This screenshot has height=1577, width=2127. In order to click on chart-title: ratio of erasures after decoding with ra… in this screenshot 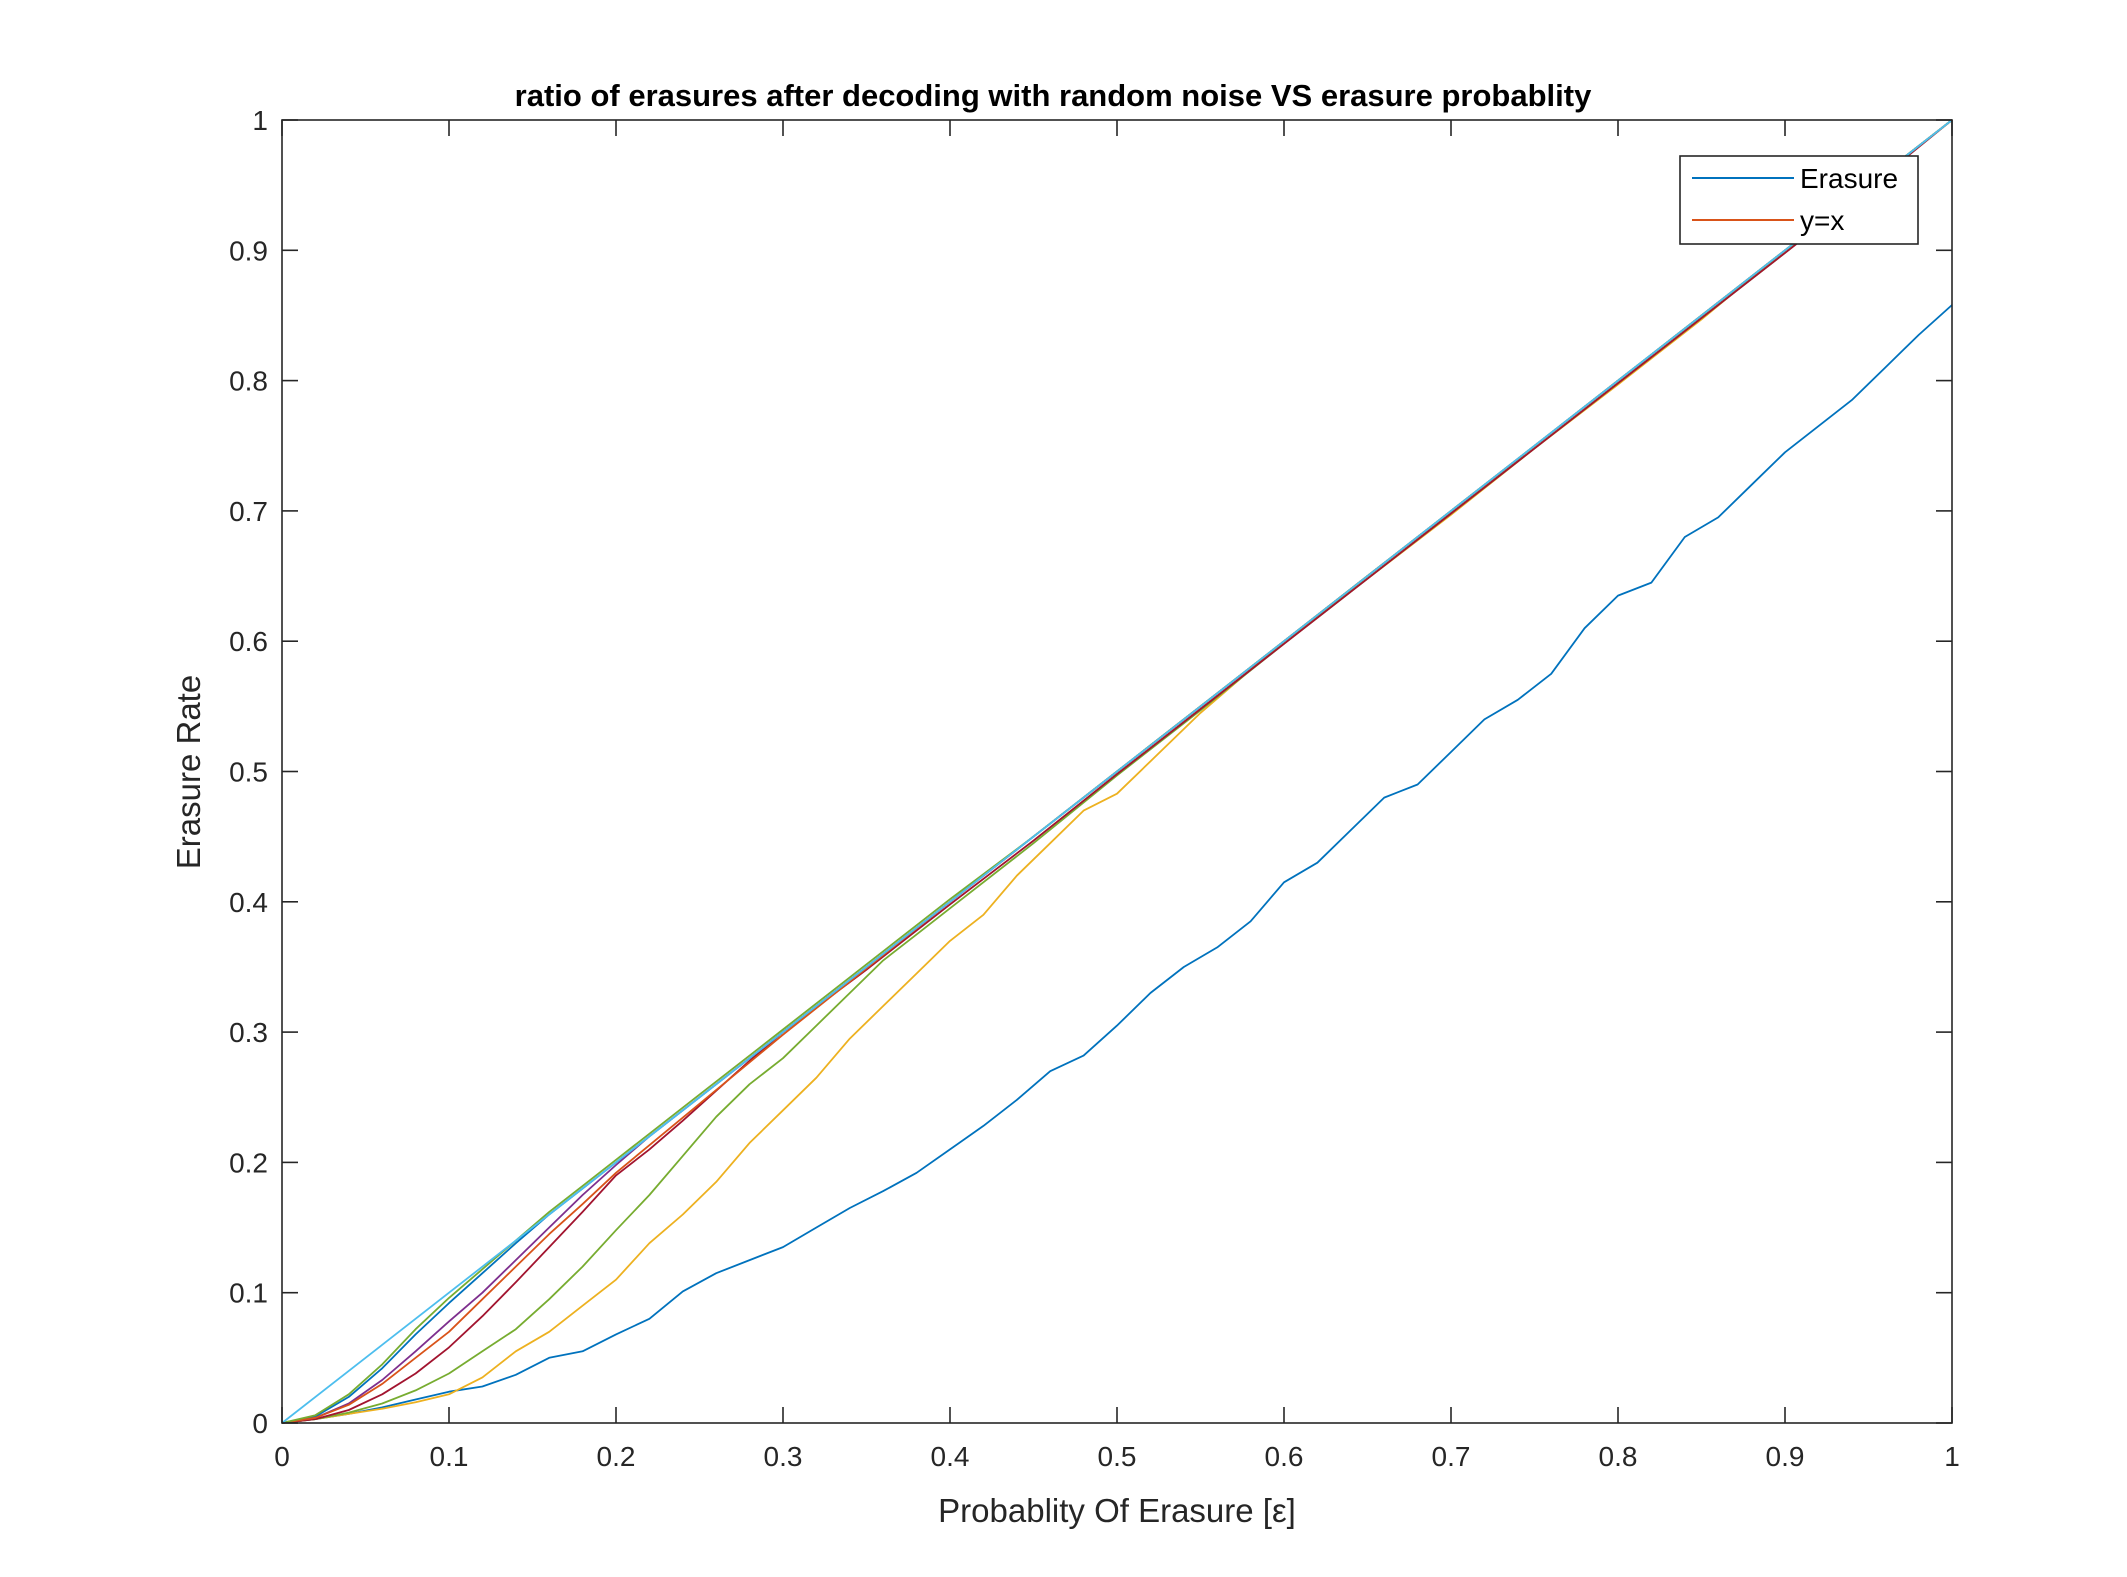, I will do `click(1053, 95)`.